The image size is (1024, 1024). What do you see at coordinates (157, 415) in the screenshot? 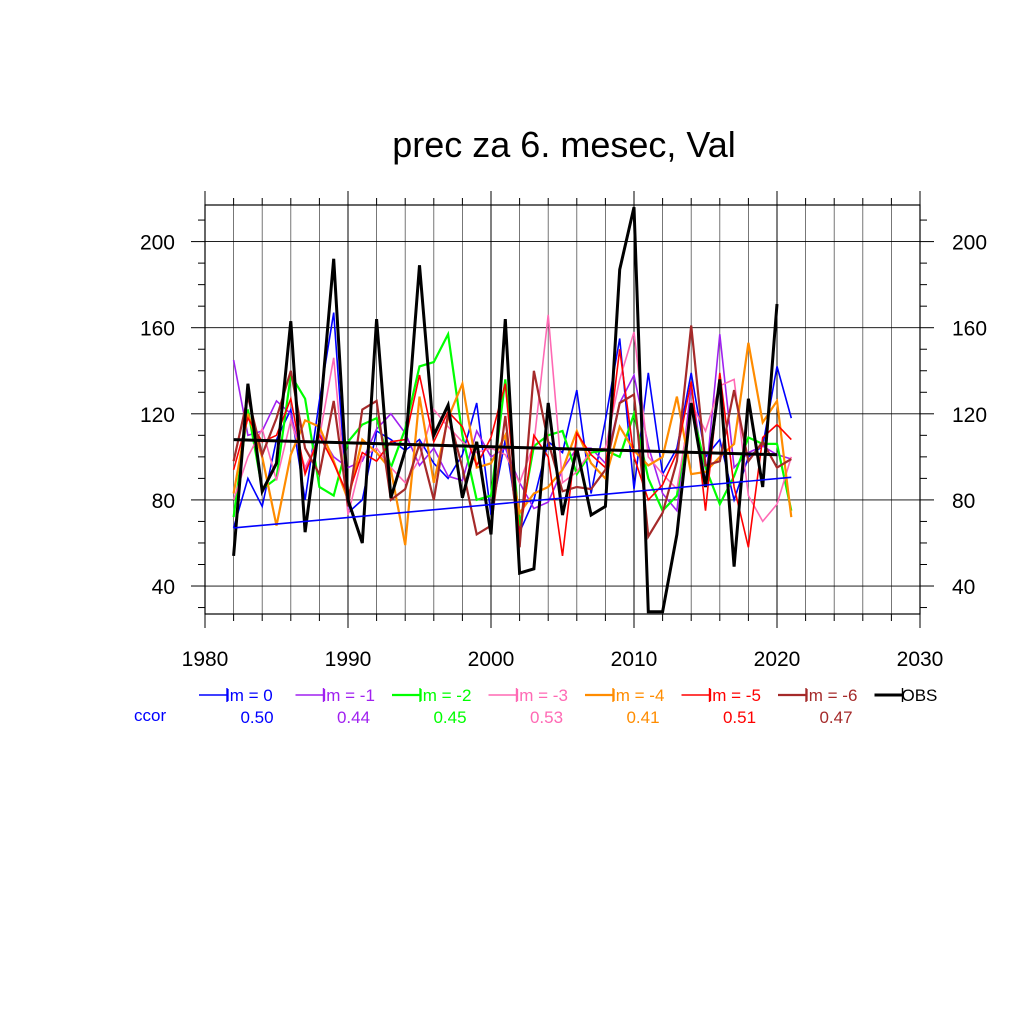
I see `y-tick-label-left: 120` at bounding box center [157, 415].